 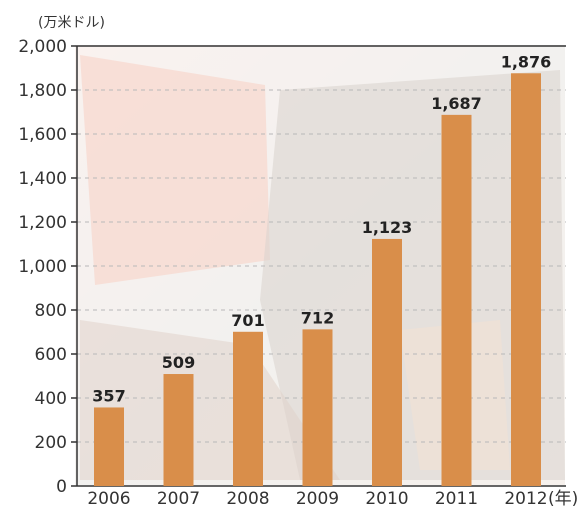 What do you see at coordinates (42, 91) in the screenshot?
I see `y-tick-label: 1,800` at bounding box center [42, 91].